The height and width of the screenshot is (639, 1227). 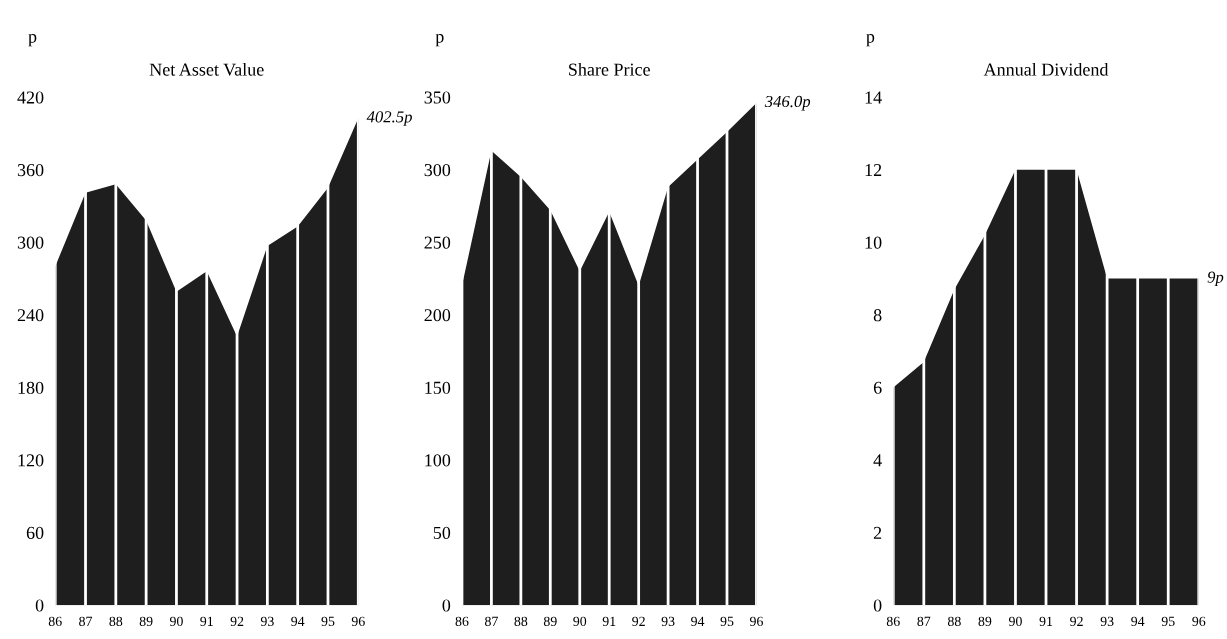 I want to click on annotation: 346.0p, so click(x=787, y=103).